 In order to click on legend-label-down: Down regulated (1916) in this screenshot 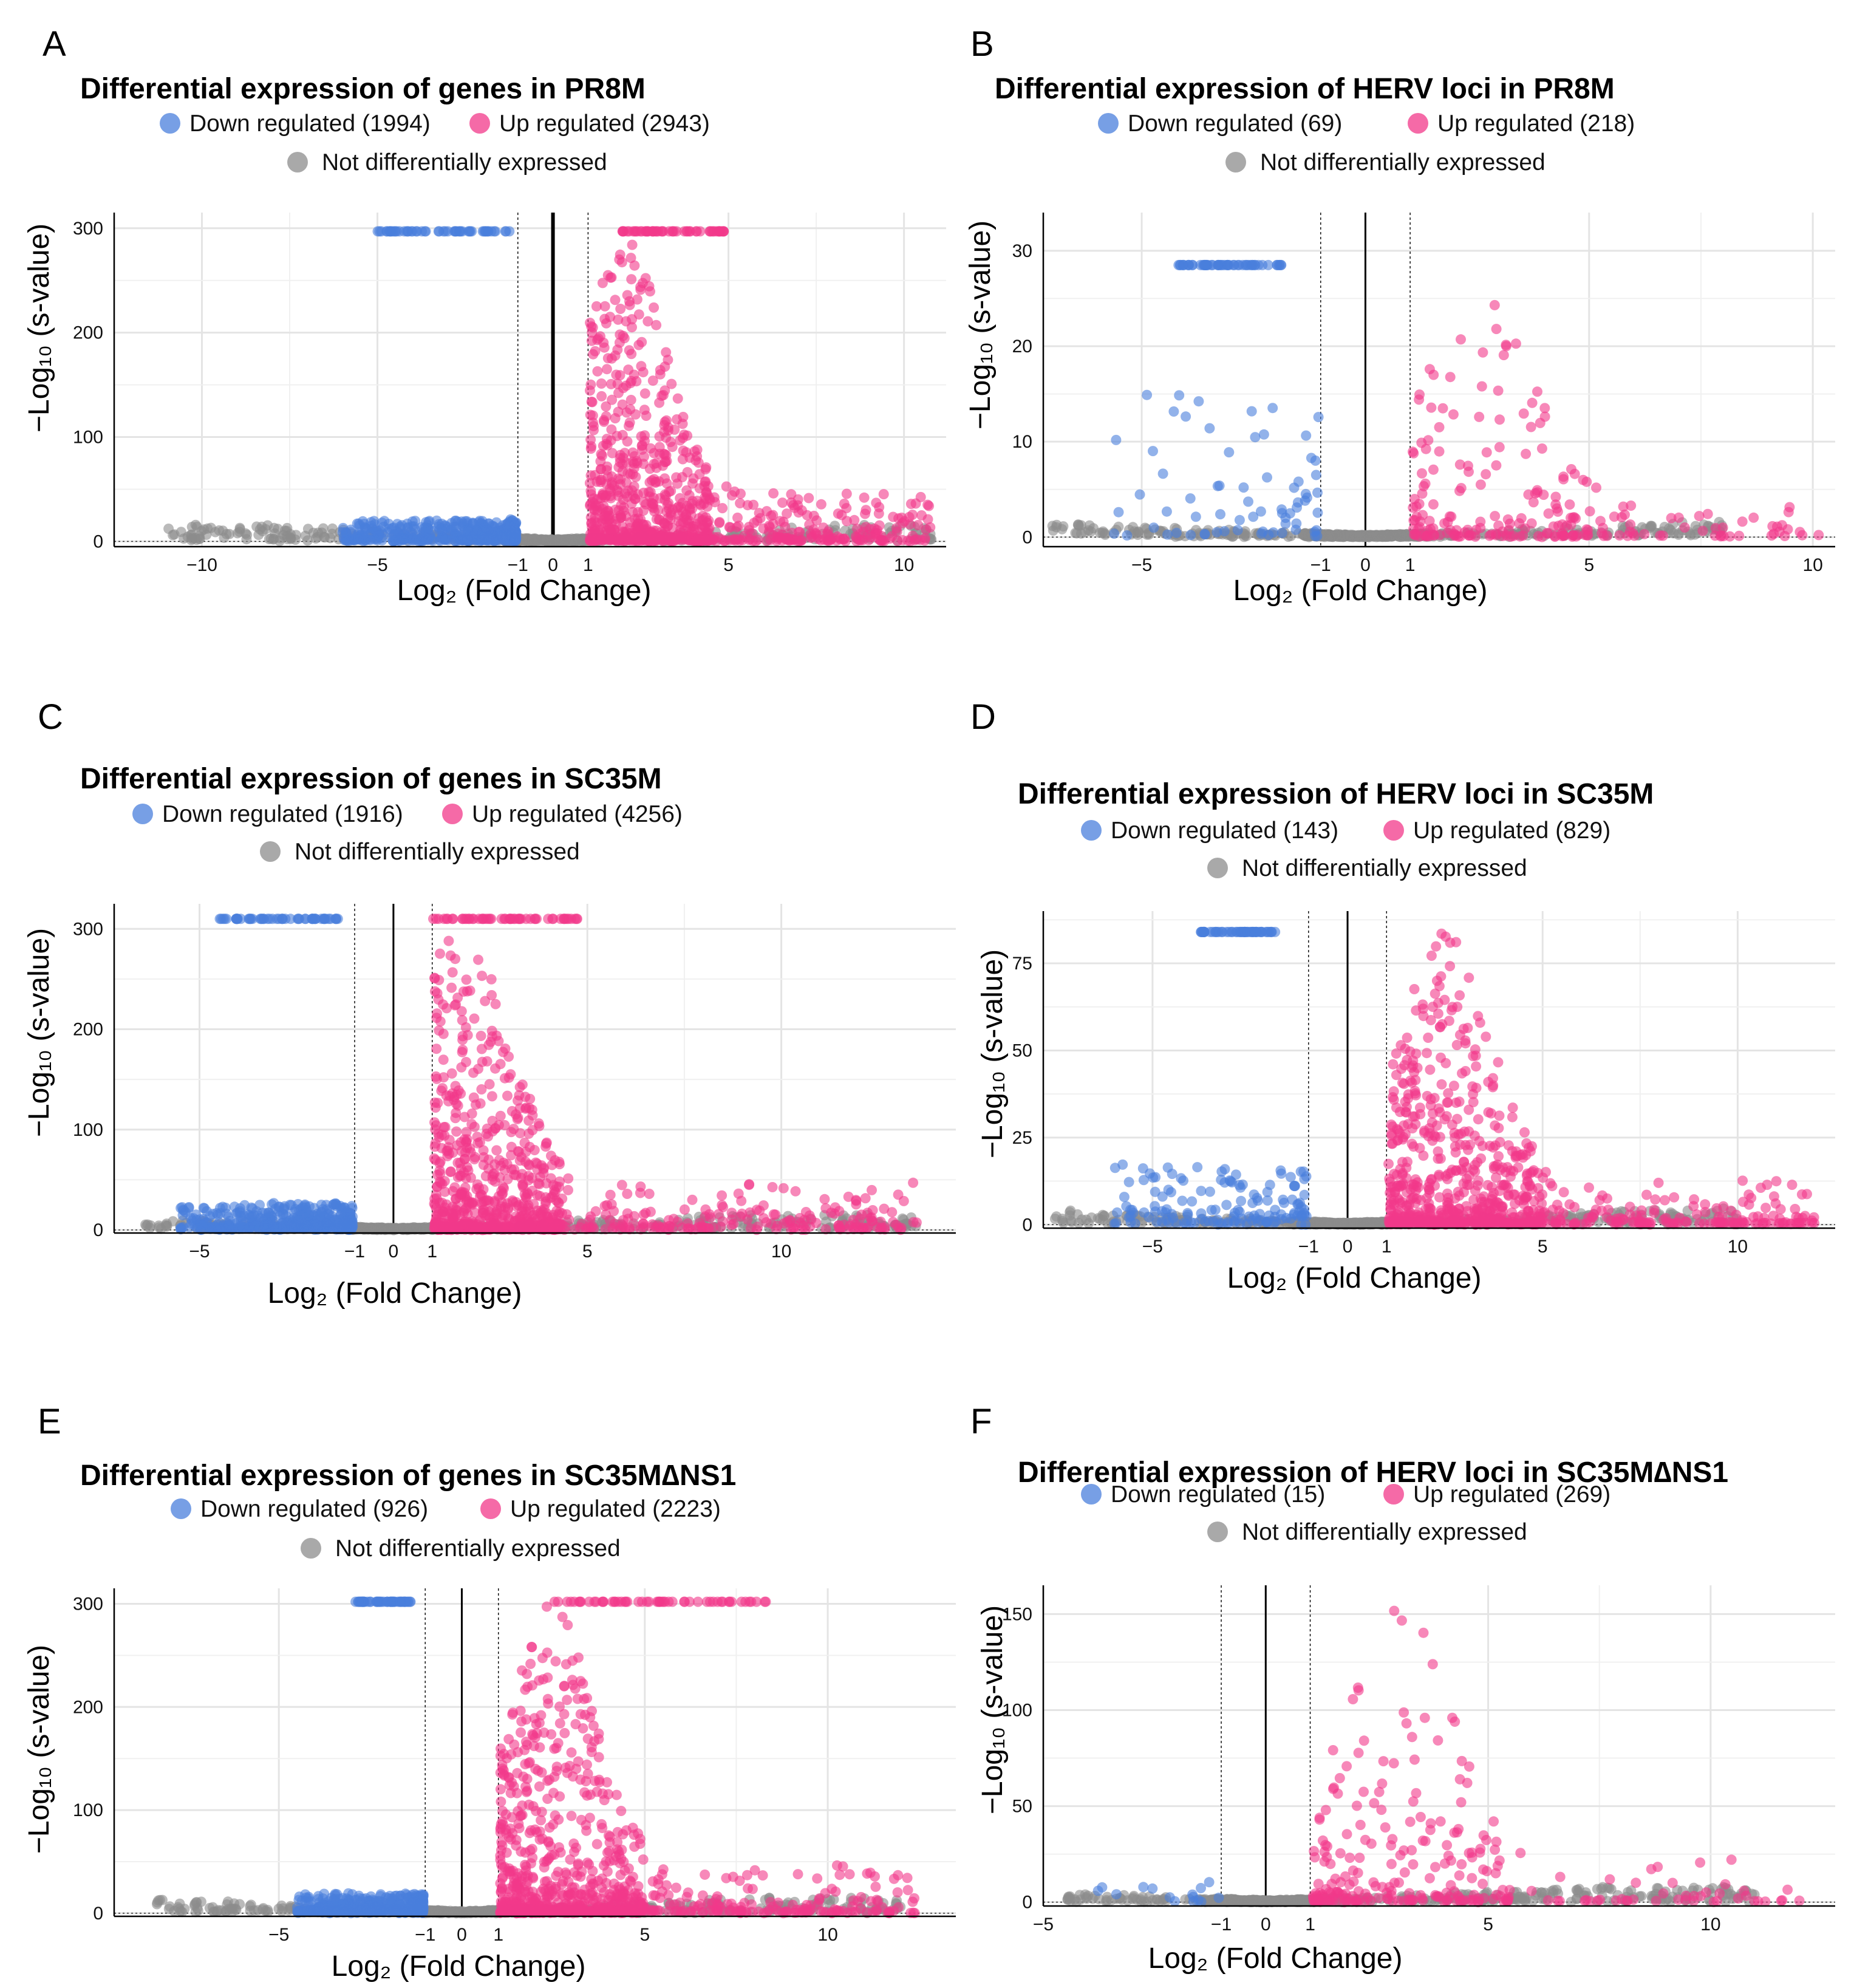, I will do `click(282, 814)`.